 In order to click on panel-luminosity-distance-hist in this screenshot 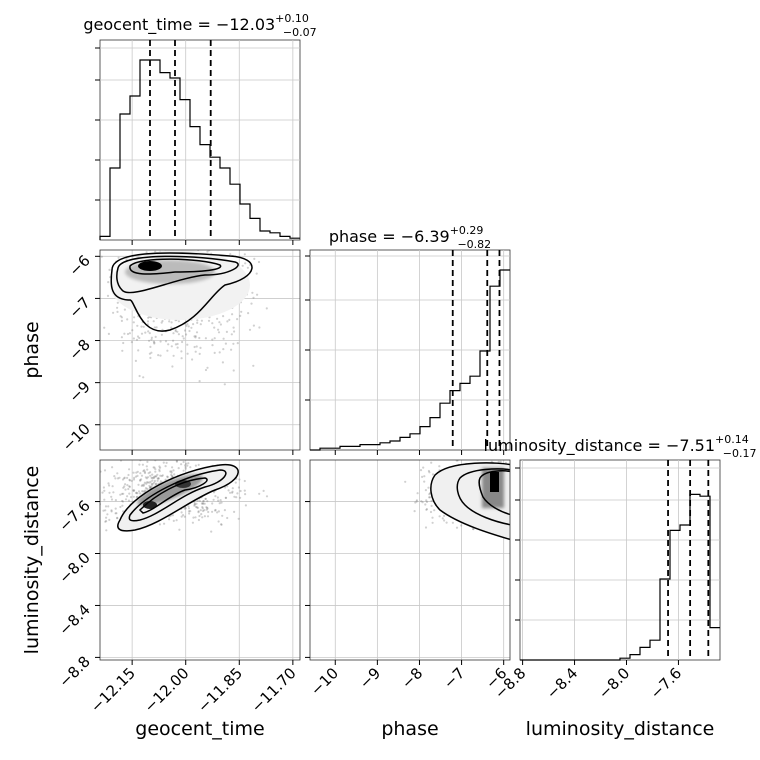, I will do `click(620, 560)`.